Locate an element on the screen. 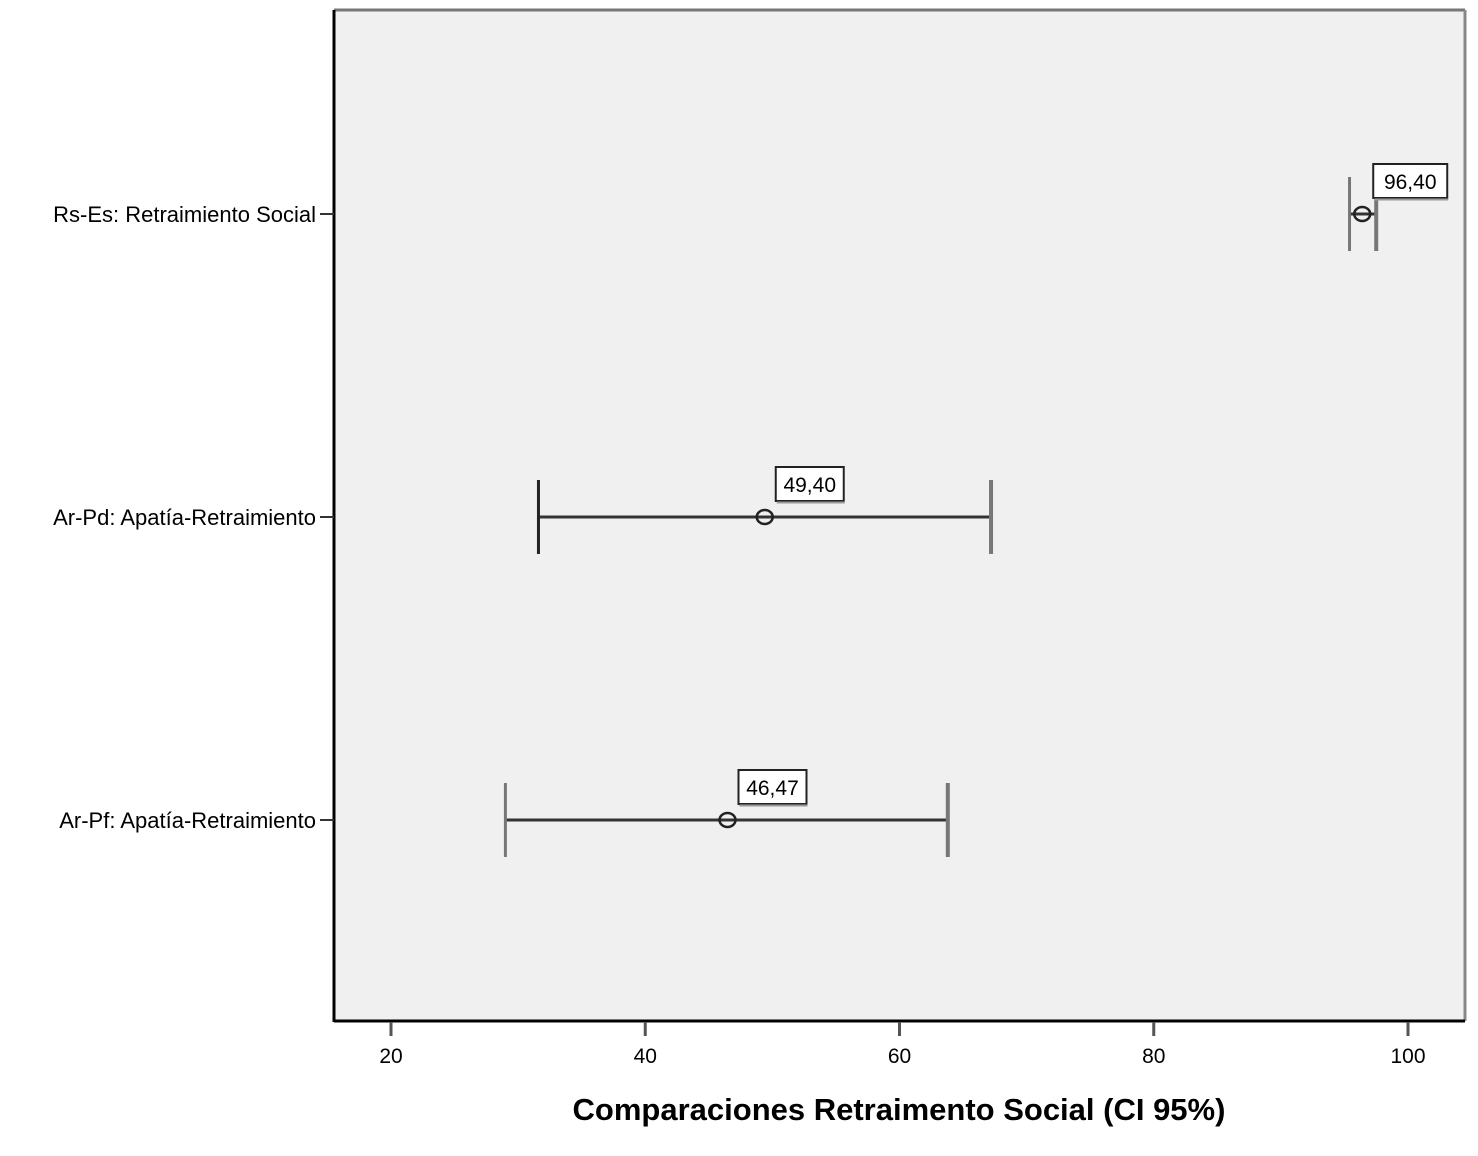  y-category-label: Ar-Pd: Apatía-Retraimiento is located at coordinates (184, 517).